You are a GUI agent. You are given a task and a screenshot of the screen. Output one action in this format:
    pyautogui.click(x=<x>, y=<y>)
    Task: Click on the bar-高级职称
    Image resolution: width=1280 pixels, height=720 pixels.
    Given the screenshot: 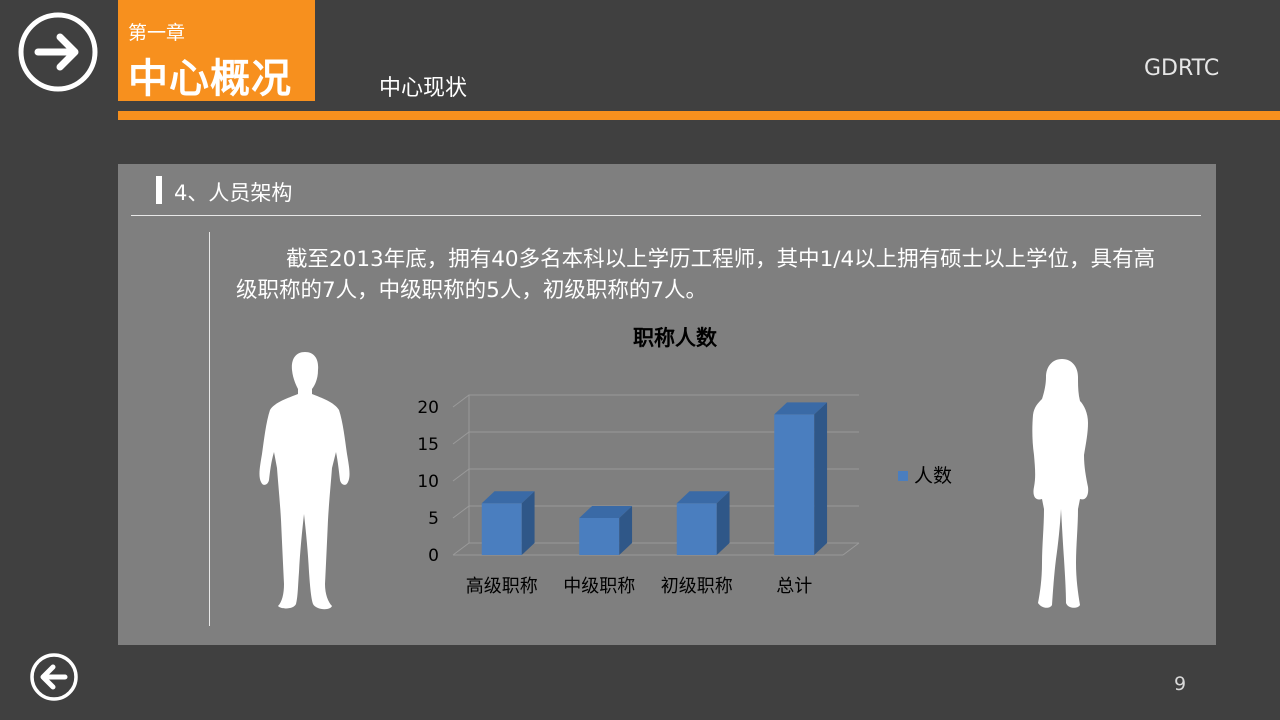 What is the action you would take?
    pyautogui.click(x=508, y=523)
    